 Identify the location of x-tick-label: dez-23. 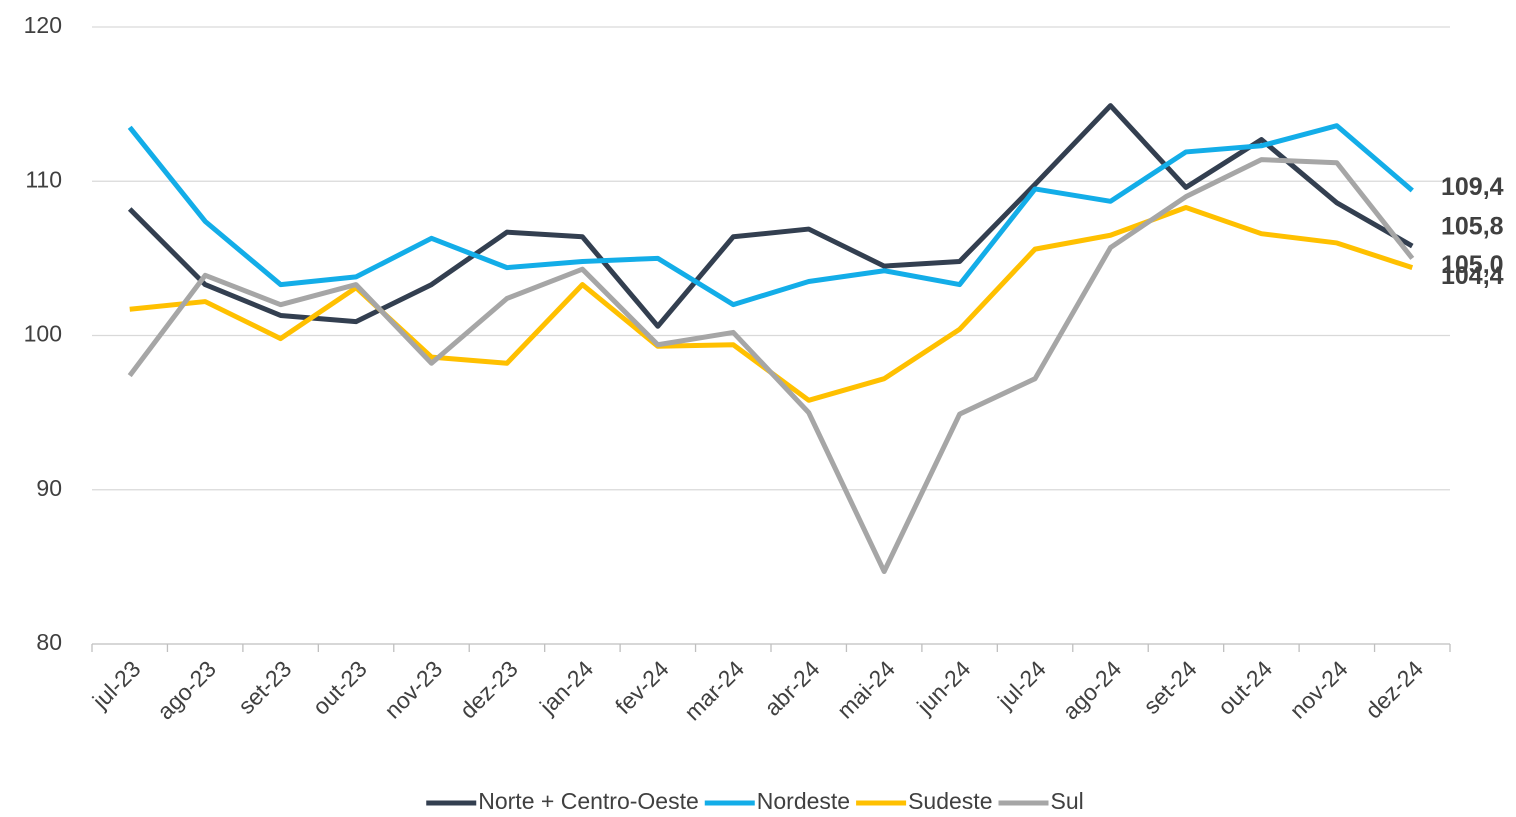
(489, 689).